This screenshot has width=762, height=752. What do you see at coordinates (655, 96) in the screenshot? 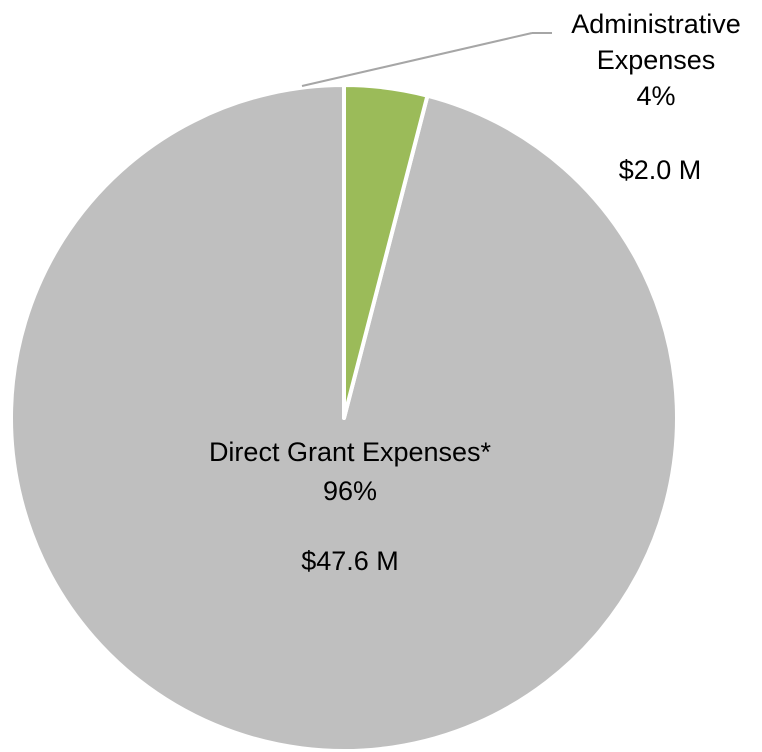
I see `slice-label-administrative-percent: 4%` at bounding box center [655, 96].